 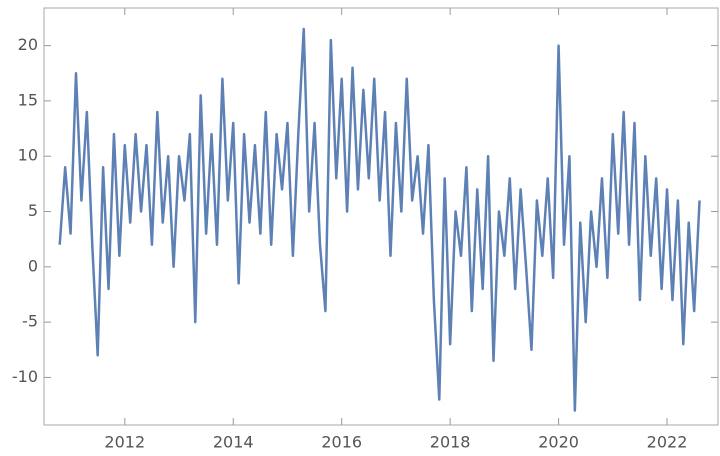 I want to click on y-tick-label: 15, so click(x=28, y=99).